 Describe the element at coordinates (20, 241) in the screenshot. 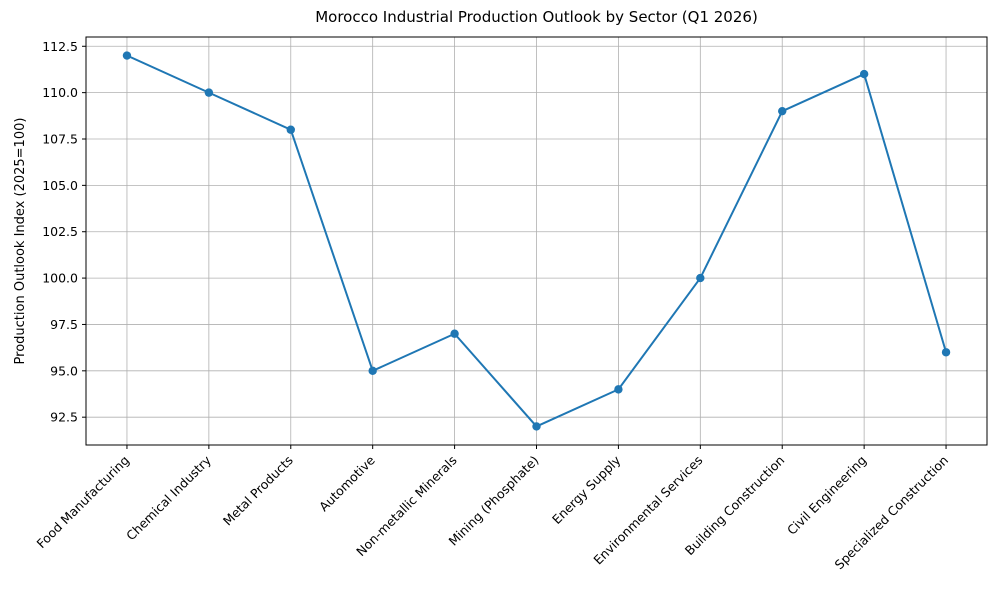

I see `y-axis-label: Production Outlook Index (2025=100)` at that location.